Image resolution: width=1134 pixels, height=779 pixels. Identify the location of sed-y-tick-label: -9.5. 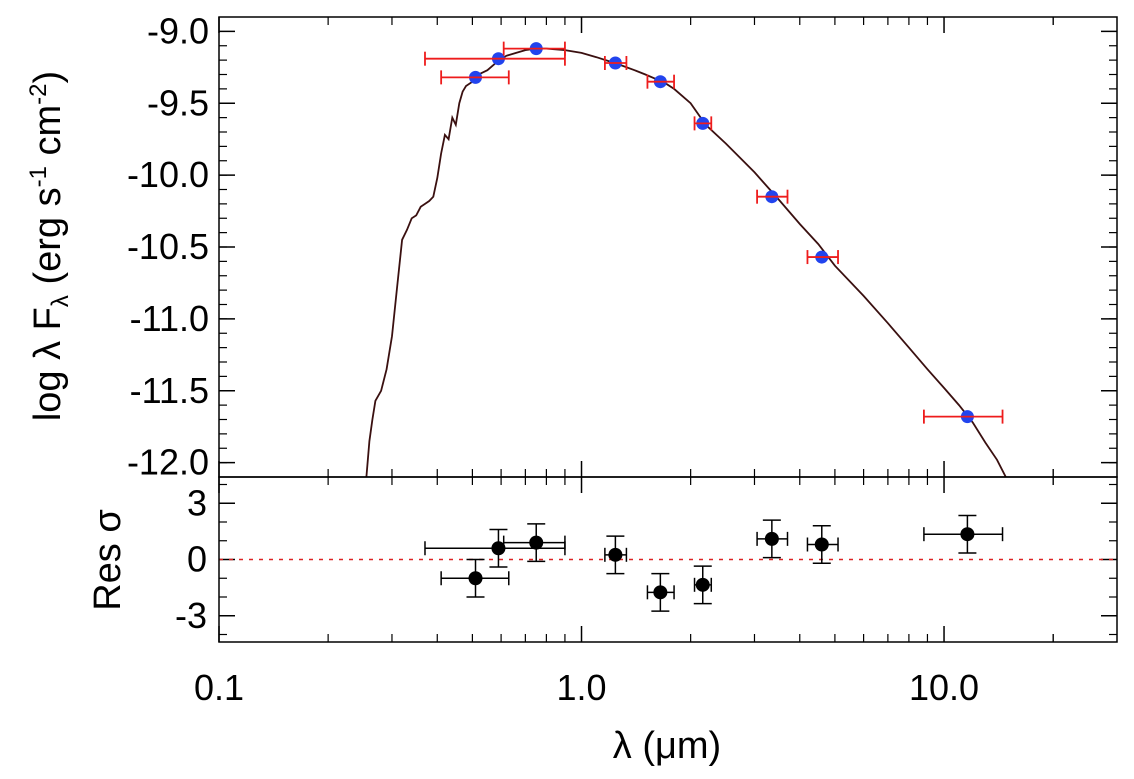
(178, 102).